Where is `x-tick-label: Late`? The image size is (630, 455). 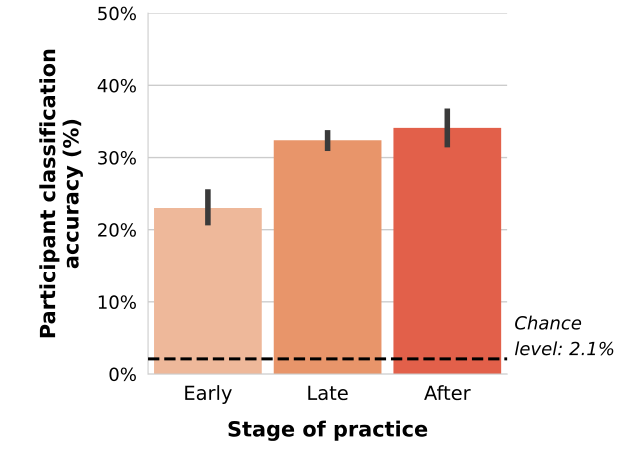
x-tick-label: Late is located at coordinates (328, 393).